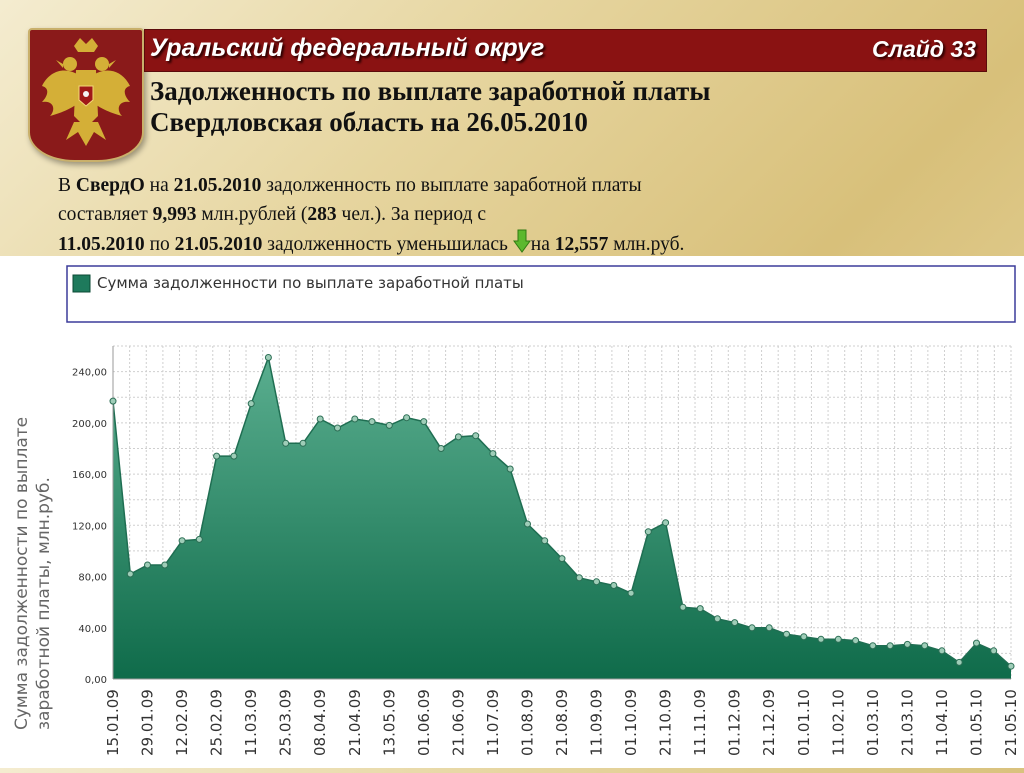 The height and width of the screenshot is (773, 1024). I want to click on summary-region: СвердО, so click(110, 185).